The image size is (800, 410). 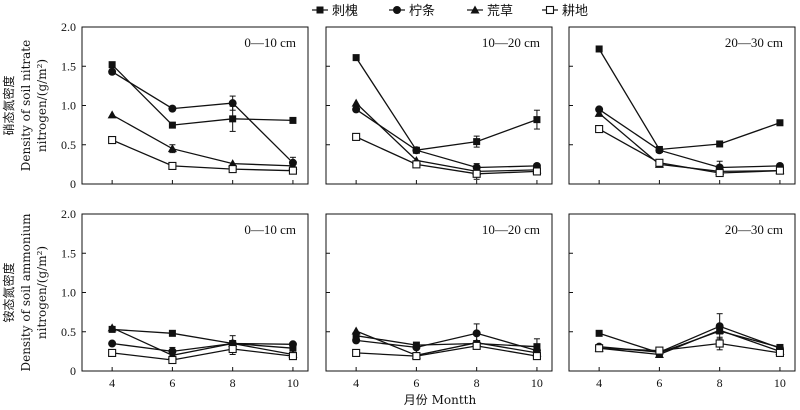 I want to click on y-tick-label: 1.5, so click(x=68, y=66).